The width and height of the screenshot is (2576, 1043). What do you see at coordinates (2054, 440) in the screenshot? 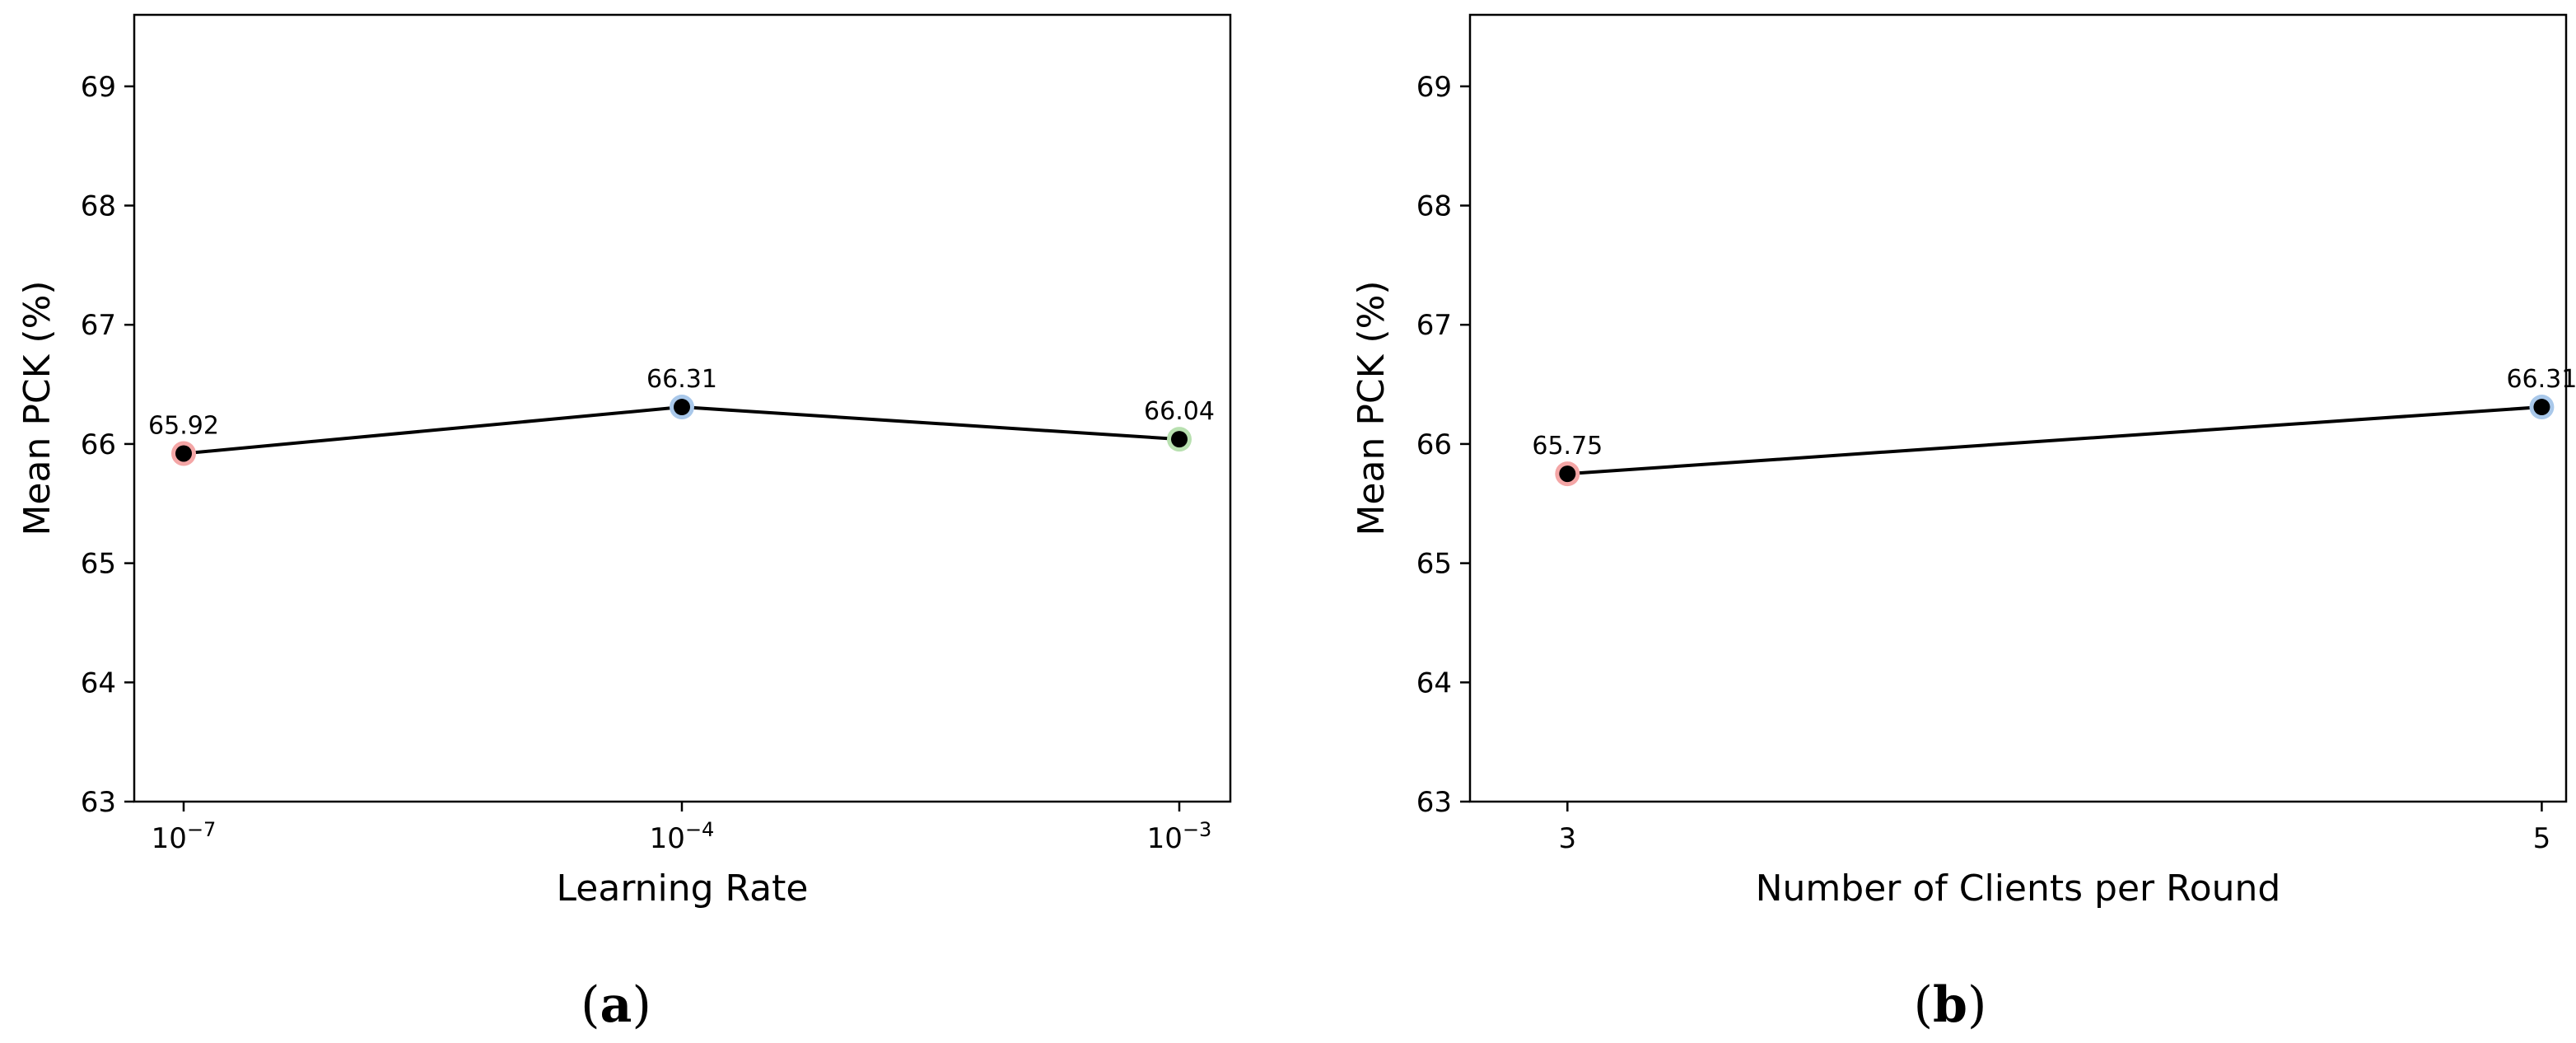
I see `series-line` at bounding box center [2054, 440].